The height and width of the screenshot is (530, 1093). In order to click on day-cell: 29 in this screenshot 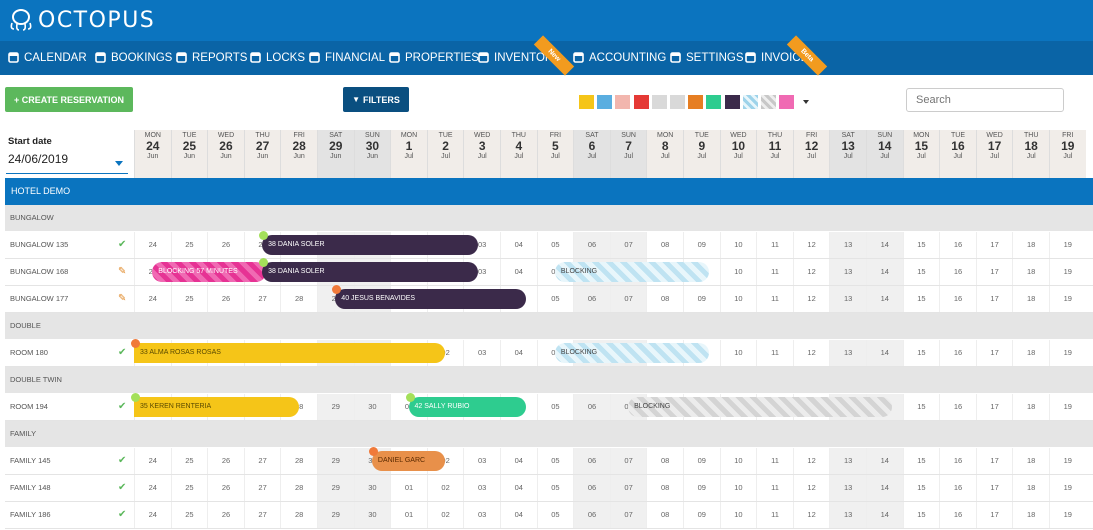, I will do `click(335, 488)`.